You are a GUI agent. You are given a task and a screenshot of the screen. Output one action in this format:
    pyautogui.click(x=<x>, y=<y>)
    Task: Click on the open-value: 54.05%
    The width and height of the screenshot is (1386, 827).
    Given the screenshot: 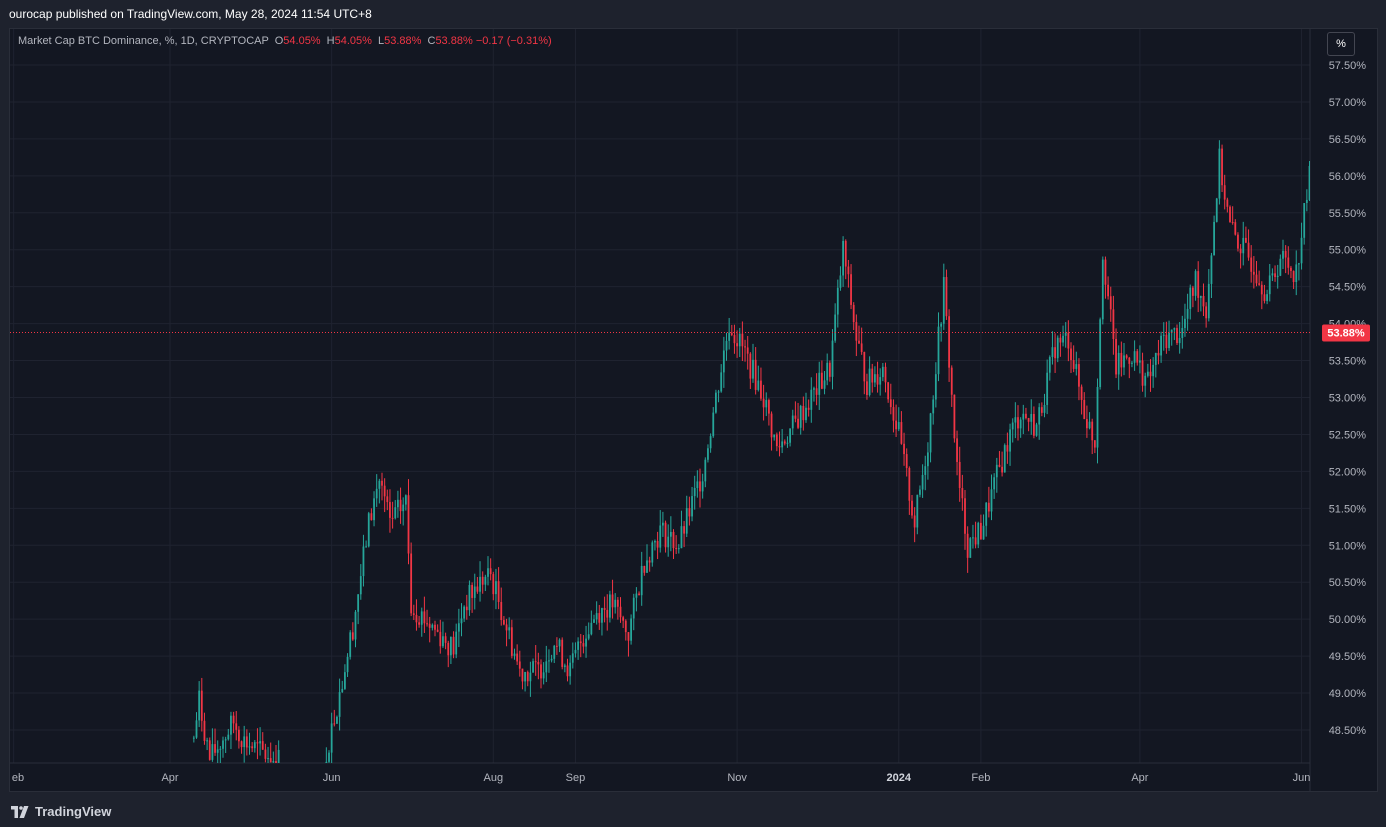 What is the action you would take?
    pyautogui.click(x=302, y=41)
    